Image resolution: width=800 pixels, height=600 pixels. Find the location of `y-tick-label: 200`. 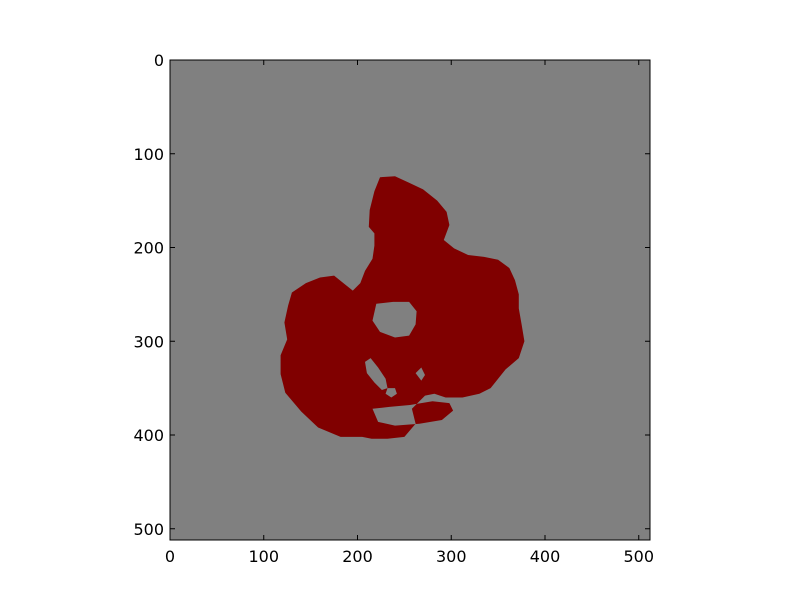

y-tick-label: 200 is located at coordinates (148, 248).